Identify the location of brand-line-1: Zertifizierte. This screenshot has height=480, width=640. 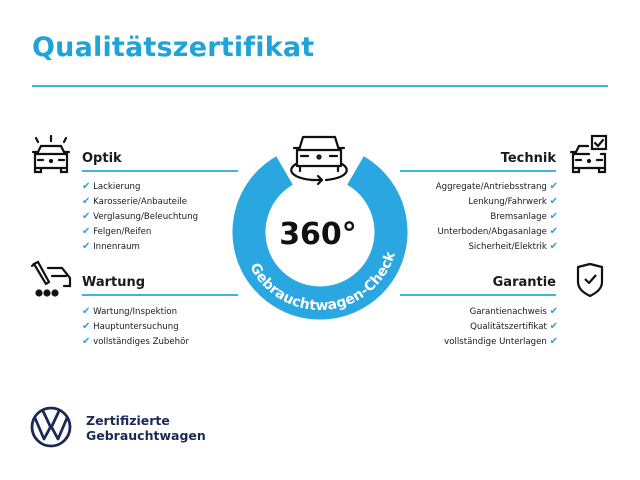
(128, 420).